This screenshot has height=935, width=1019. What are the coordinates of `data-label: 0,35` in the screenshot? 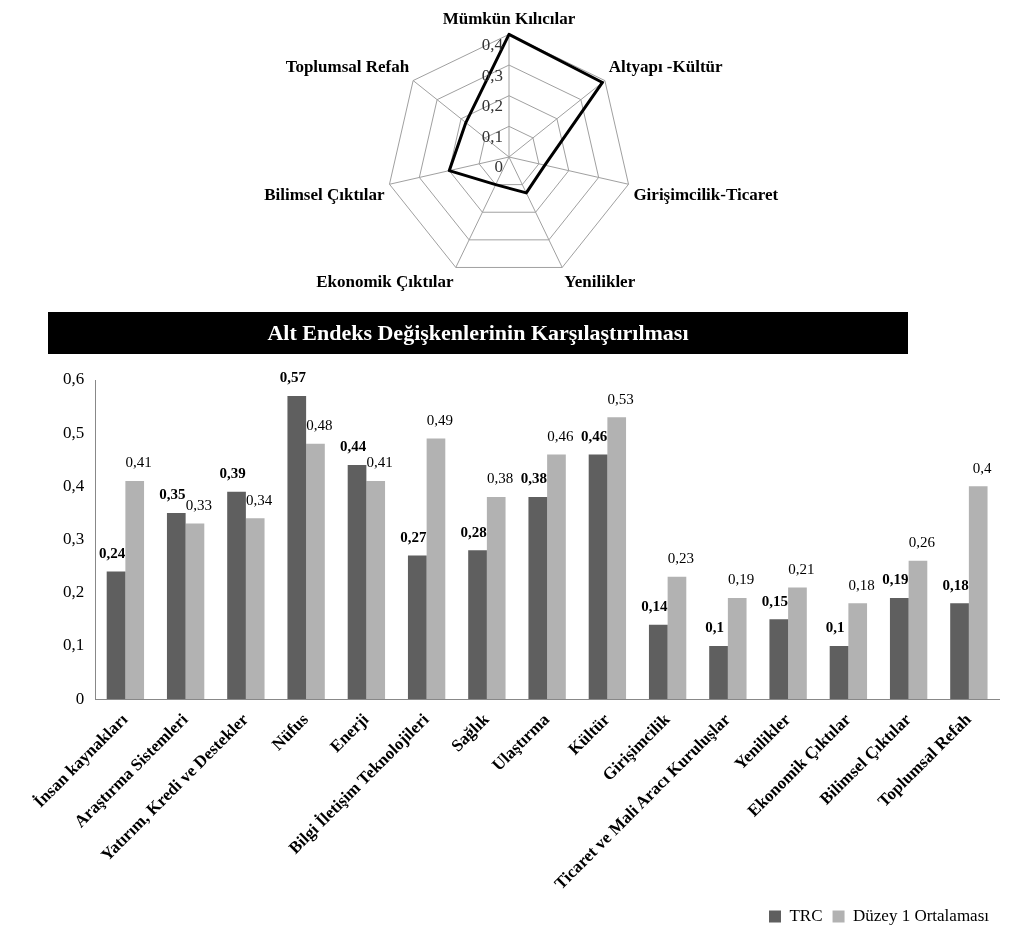 It's located at (172, 494).